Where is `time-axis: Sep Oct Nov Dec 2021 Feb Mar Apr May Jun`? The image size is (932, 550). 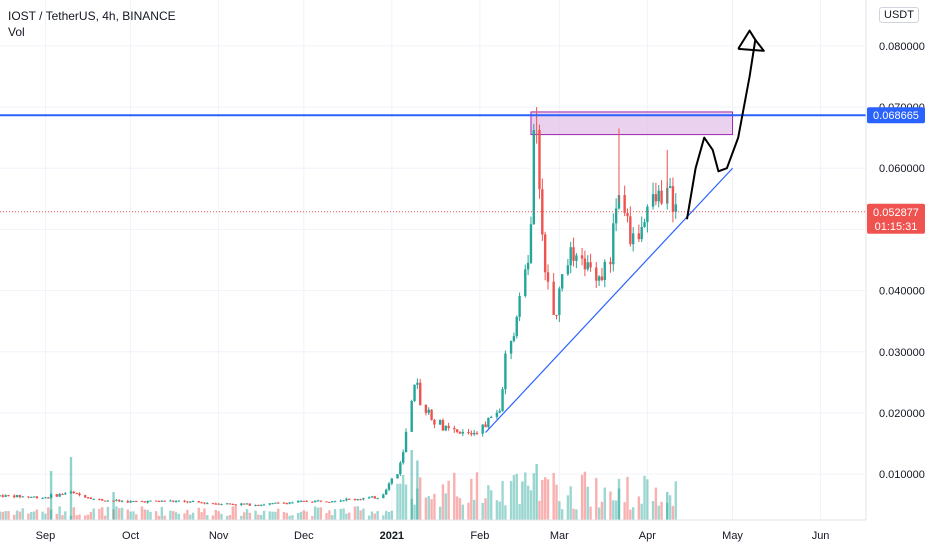 time-axis: Sep Oct Nov Dec 2021 Feb Mar Apr May Jun is located at coordinates (433, 530).